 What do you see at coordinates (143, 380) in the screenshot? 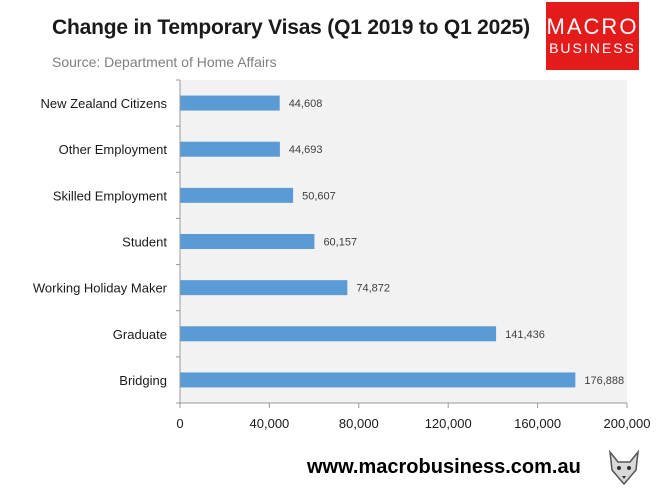
I see `category-label: Bridging` at bounding box center [143, 380].